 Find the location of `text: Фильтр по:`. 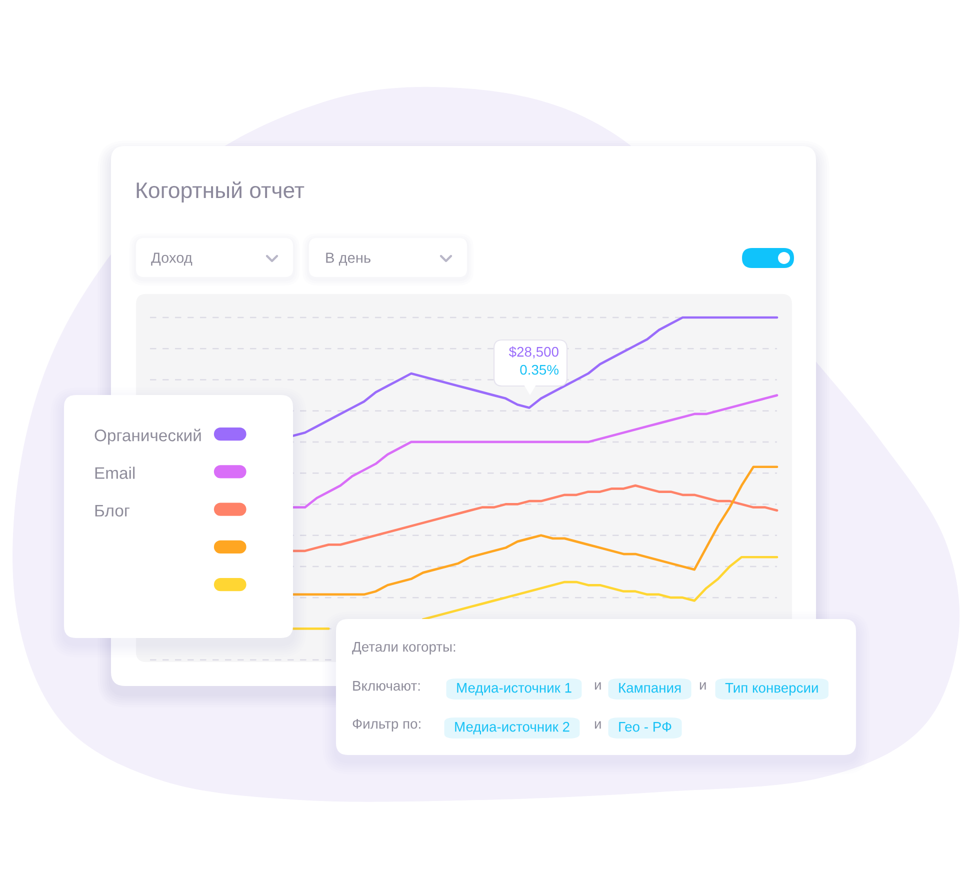

text: Фильтр по: is located at coordinates (386, 725).